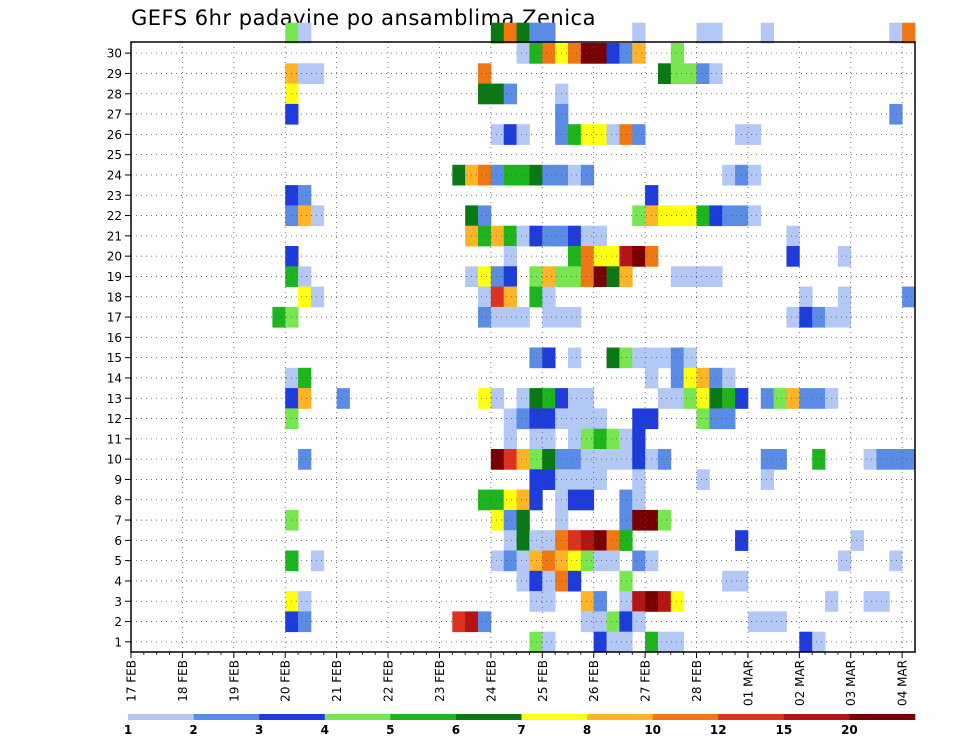  What do you see at coordinates (491, 681) in the screenshot?
I see `x-tick-label: 24 FEB` at bounding box center [491, 681].